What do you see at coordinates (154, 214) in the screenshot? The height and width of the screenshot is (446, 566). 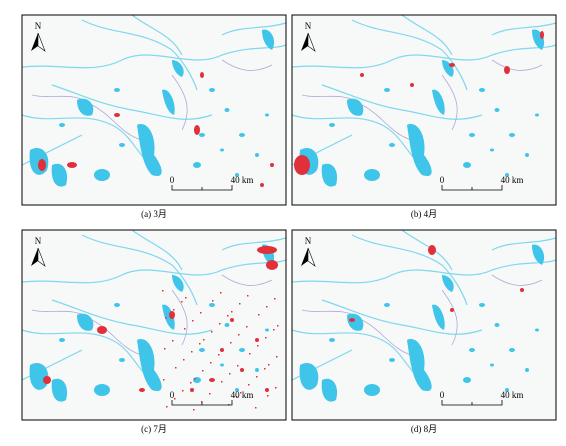 I see `caption: (a) 3月` at bounding box center [154, 214].